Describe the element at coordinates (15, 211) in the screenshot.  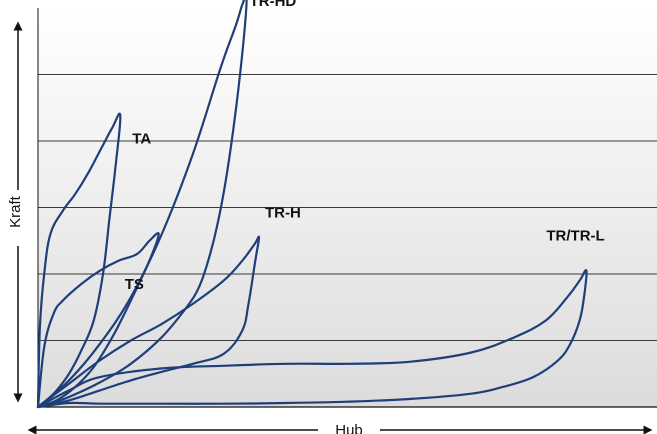
I see `y-axis-label: Kraft` at that location.